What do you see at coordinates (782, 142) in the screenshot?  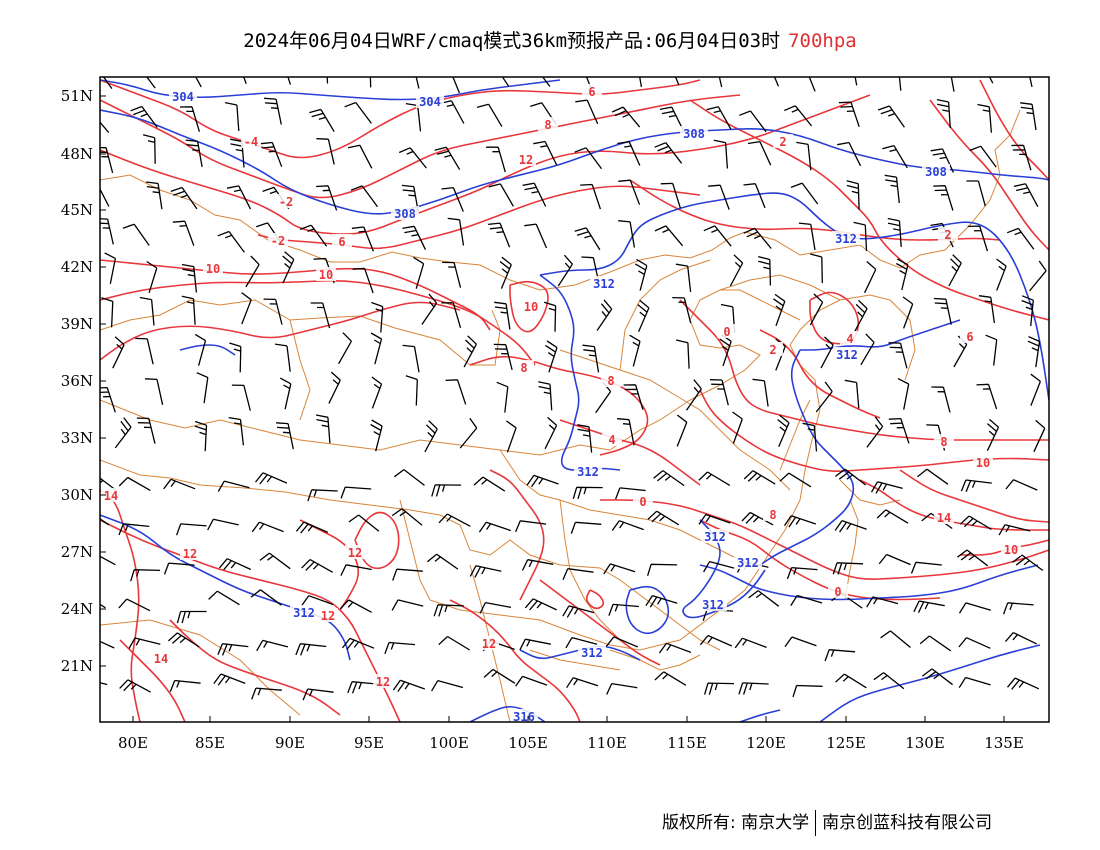 I see `temperature-contour-label: 2` at bounding box center [782, 142].